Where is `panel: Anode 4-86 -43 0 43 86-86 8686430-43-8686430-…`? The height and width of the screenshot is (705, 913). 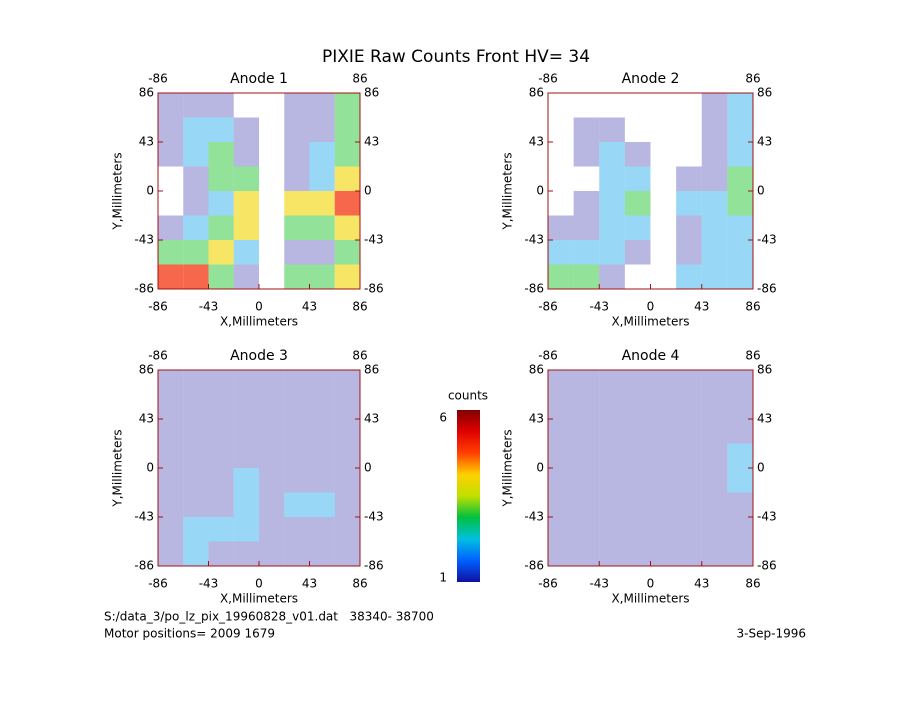
panel: Anode 4-86 -43 0 43 86-86 8686430-43-8686430-… is located at coordinates (639, 477).